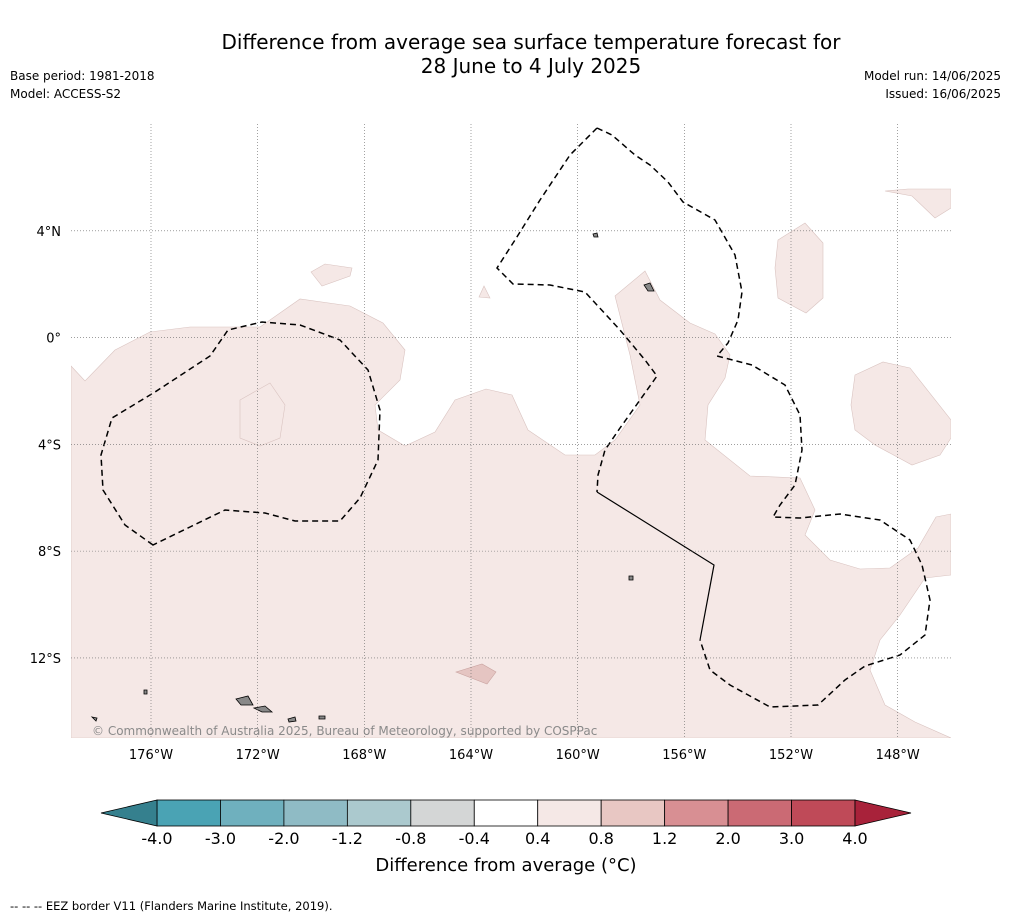  Describe the element at coordinates (322, 717) in the screenshot. I see `island-g` at that location.